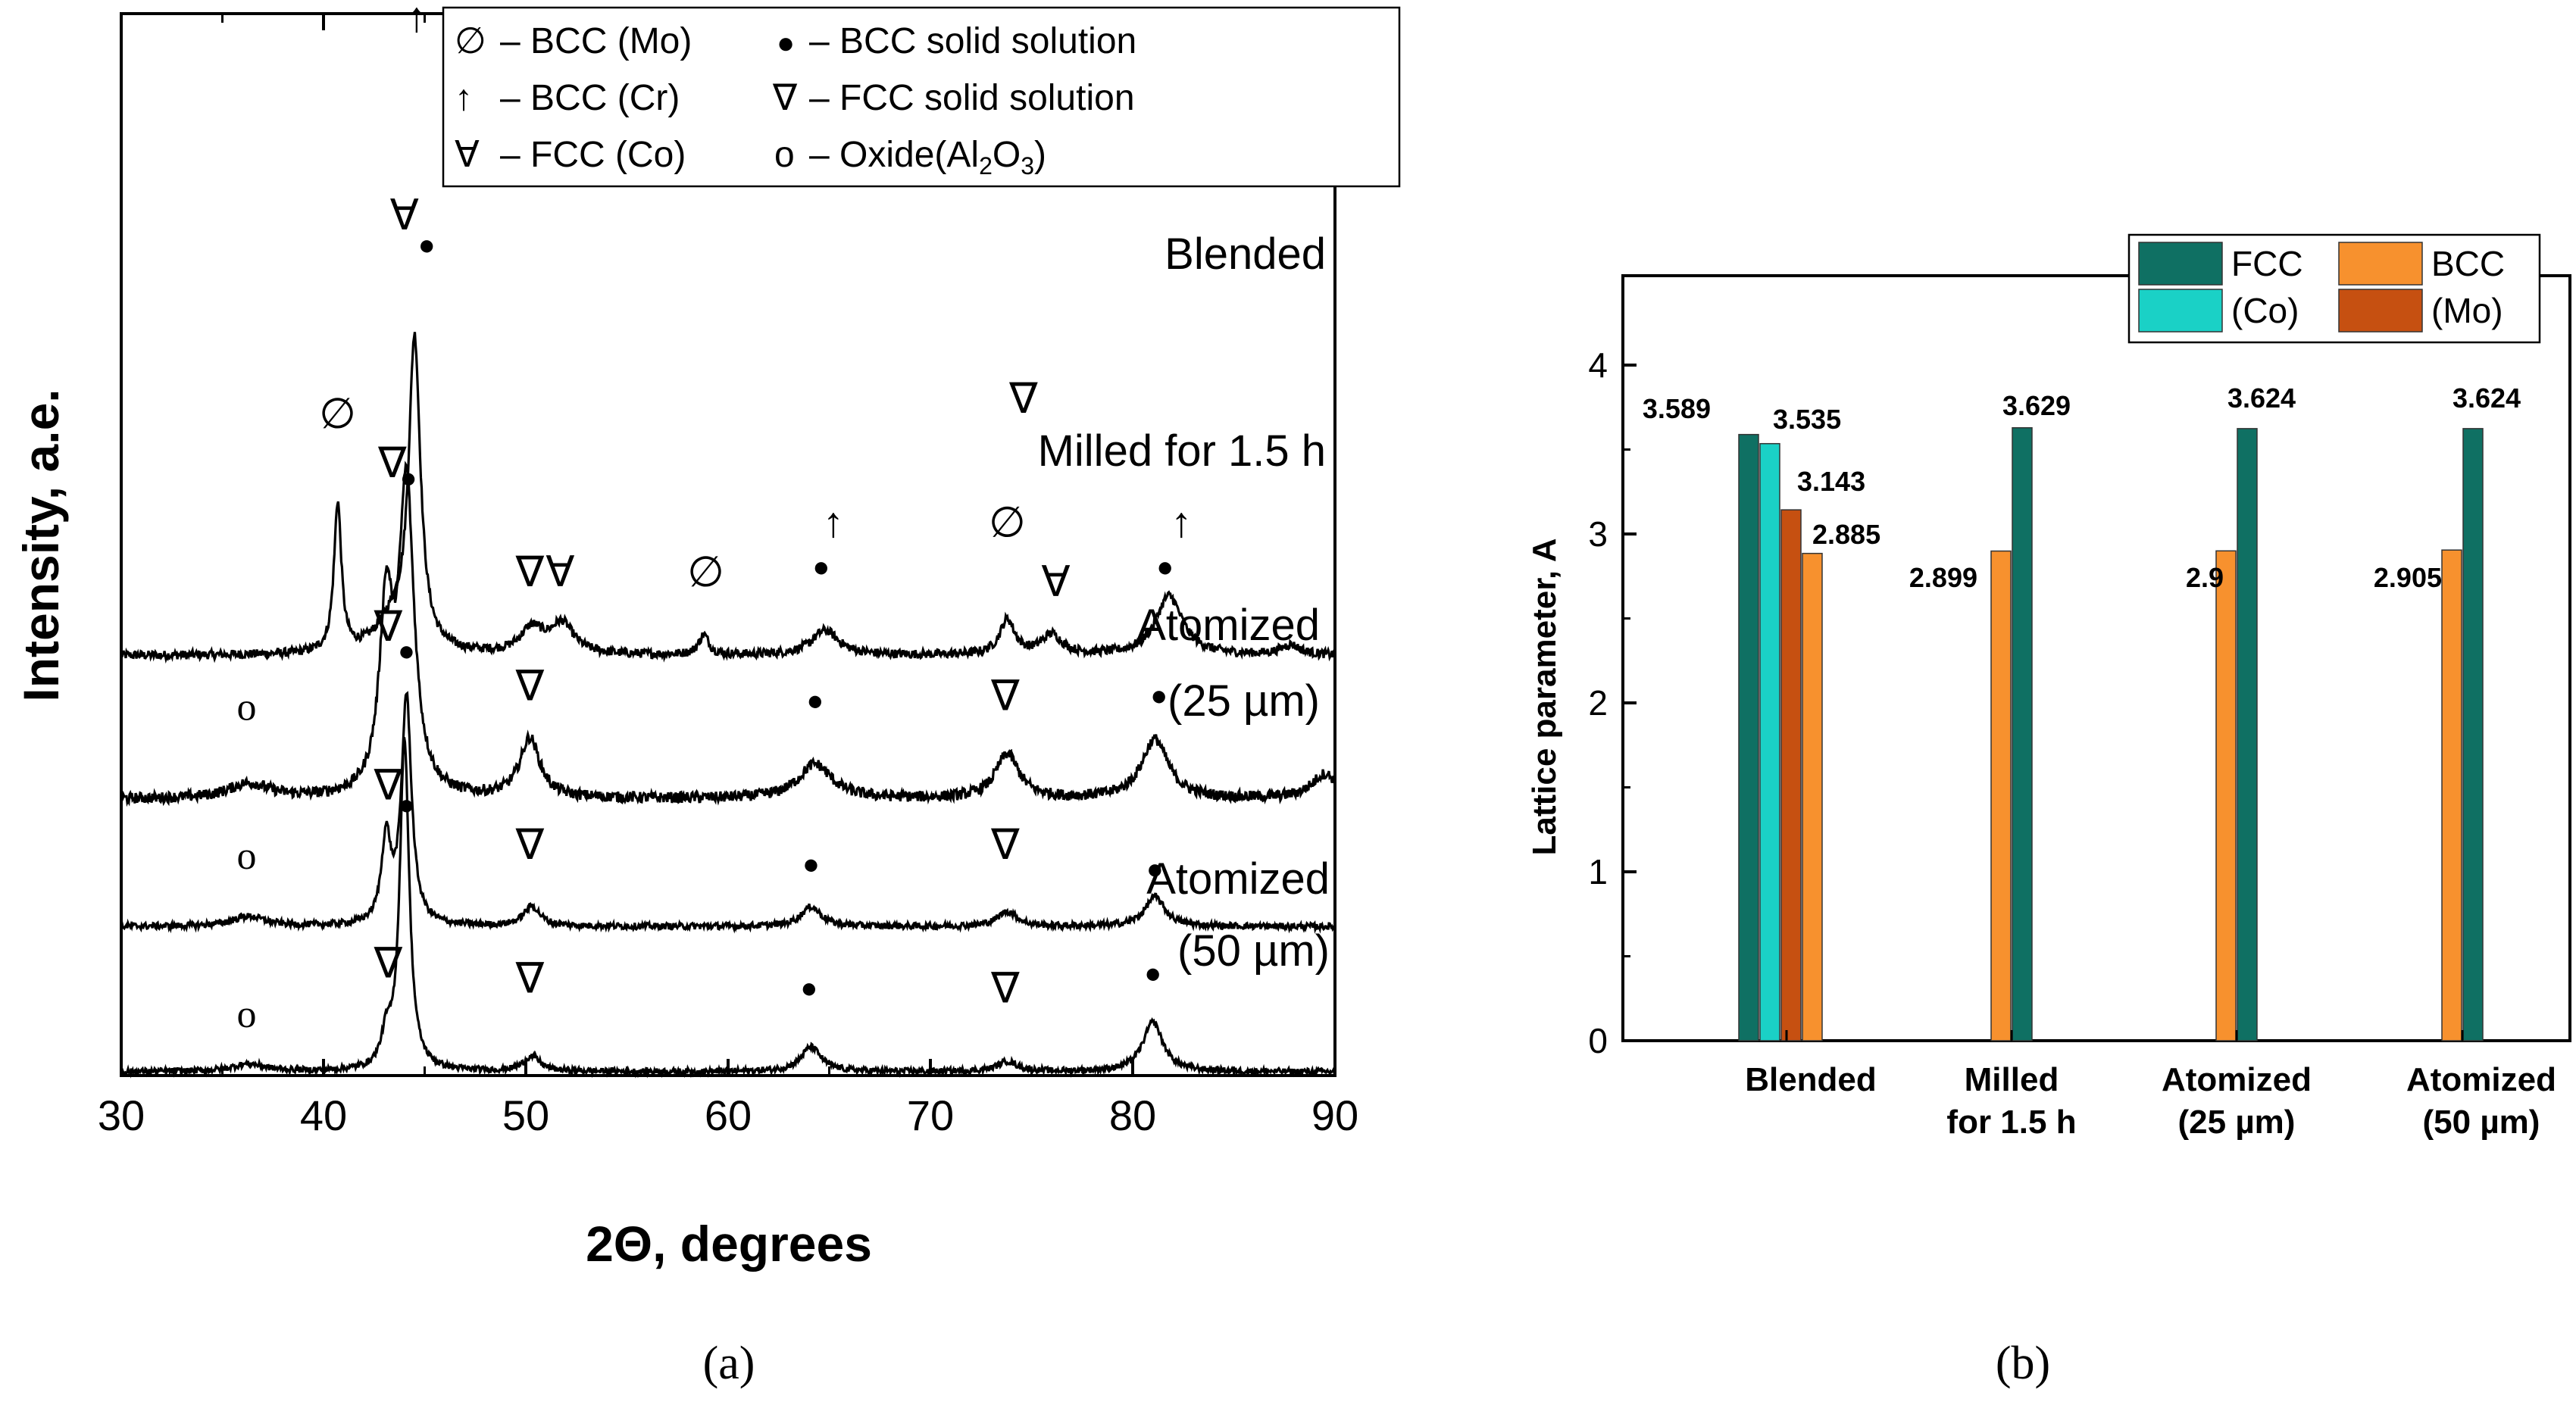 The image size is (2576, 1402). What do you see at coordinates (2481, 1079) in the screenshot?
I see `category-label: Atomized` at bounding box center [2481, 1079].